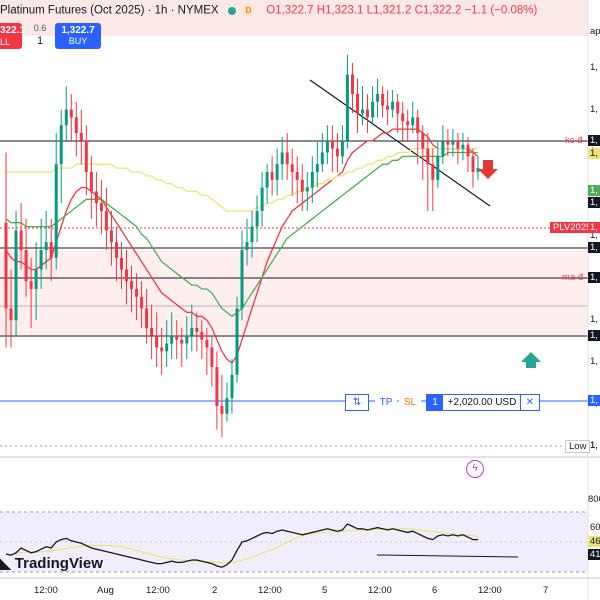 The image size is (600, 600). I want to click on symbol-price-tag: PLV2025, so click(572, 227).